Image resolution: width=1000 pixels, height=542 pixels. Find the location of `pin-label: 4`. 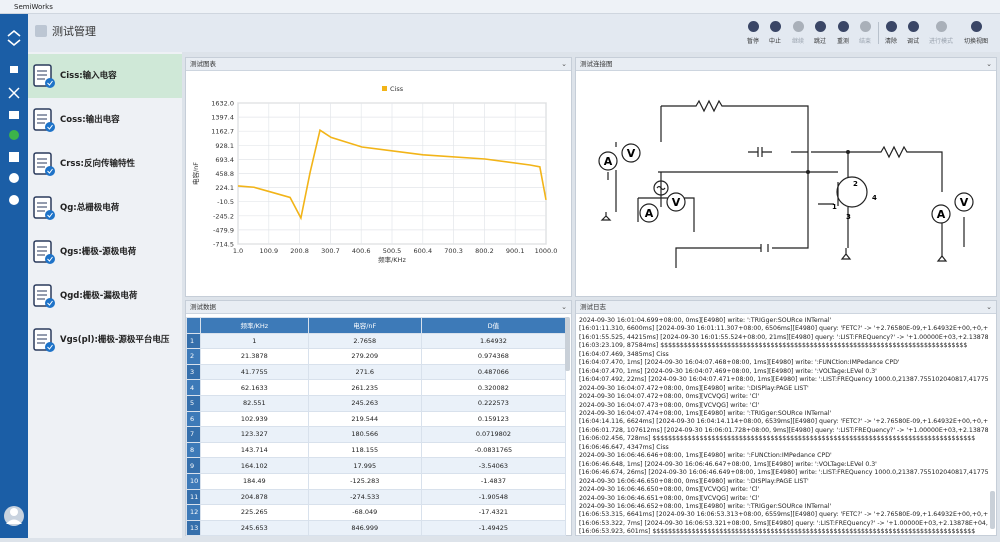

pin-label: 4 is located at coordinates (874, 198).